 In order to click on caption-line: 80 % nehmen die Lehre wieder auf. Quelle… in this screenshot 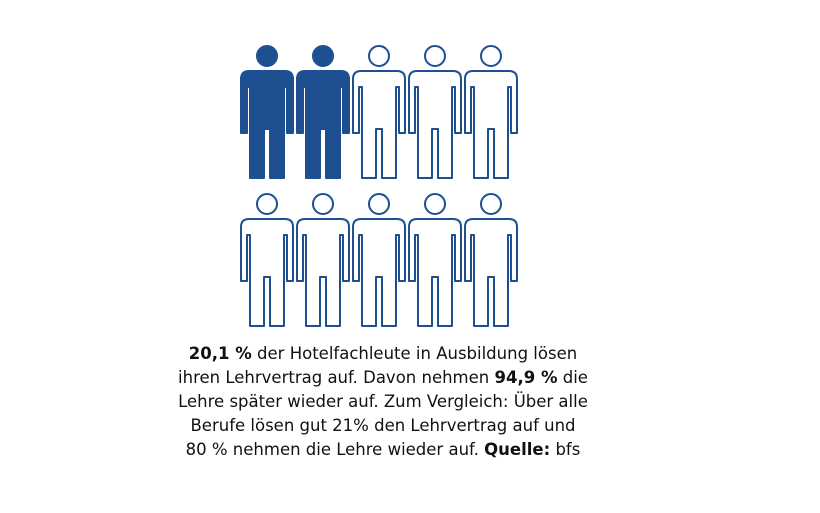, I will do `click(383, 450)`.